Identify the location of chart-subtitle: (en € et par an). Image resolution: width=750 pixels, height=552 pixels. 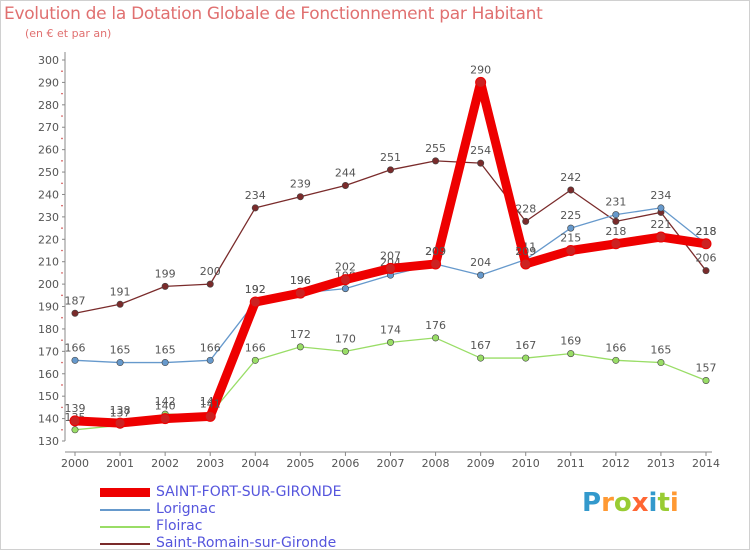
(68, 33).